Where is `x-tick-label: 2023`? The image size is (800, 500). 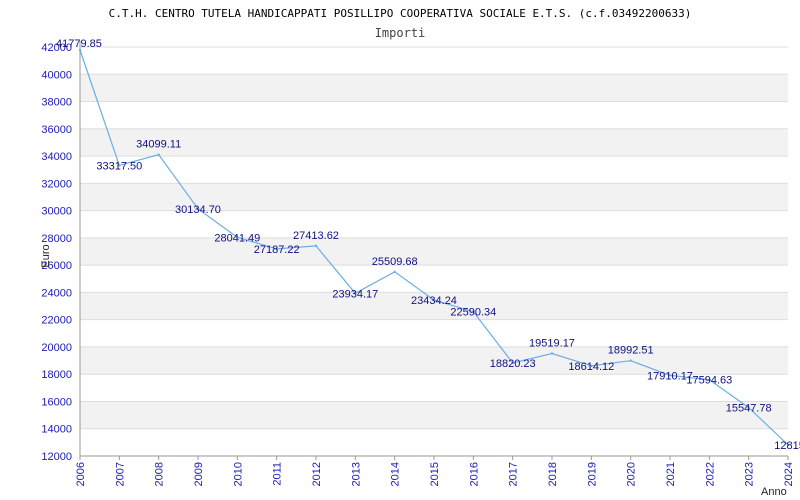 x-tick-label: 2023 is located at coordinates (750, 474).